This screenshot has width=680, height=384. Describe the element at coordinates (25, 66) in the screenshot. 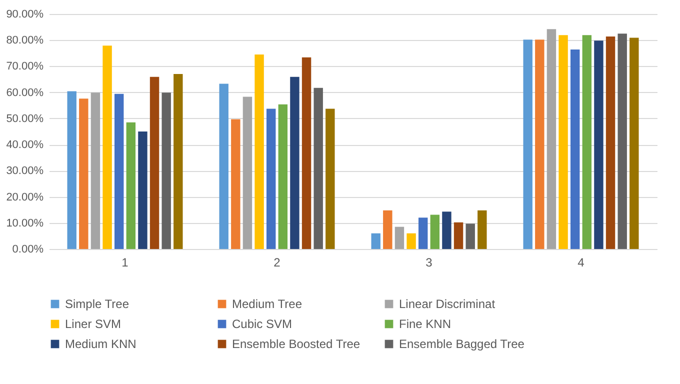

I see `y-tick-label: 70.00%` at that location.